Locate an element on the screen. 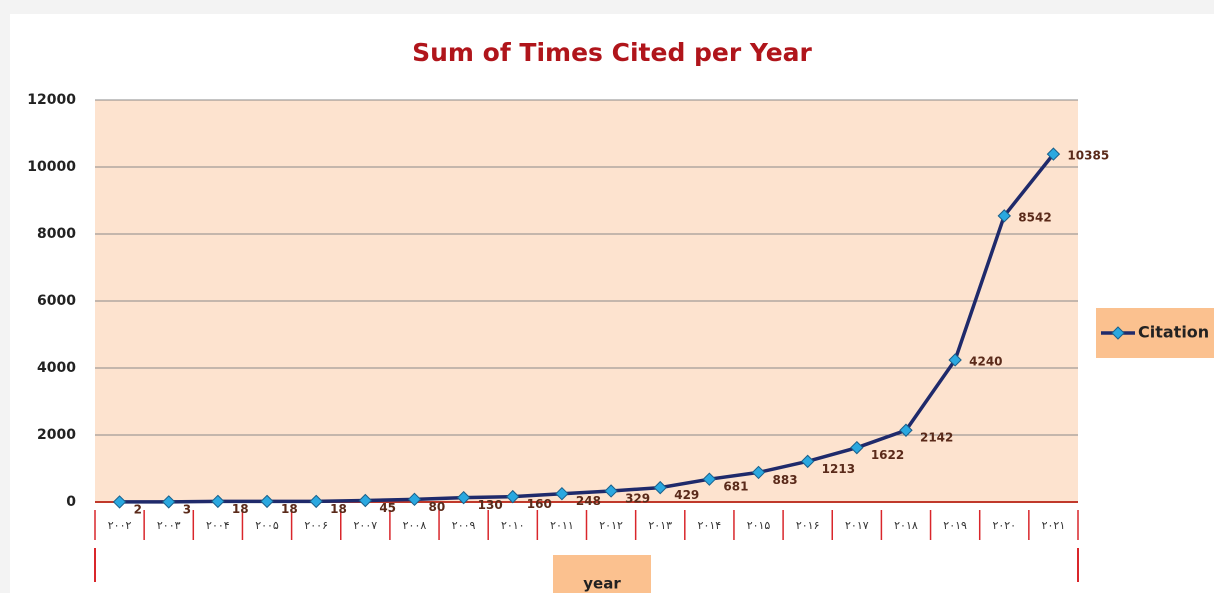 The width and height of the screenshot is (1214, 593). x-tick-label: ۲۰۲۱ is located at coordinates (1054, 525).